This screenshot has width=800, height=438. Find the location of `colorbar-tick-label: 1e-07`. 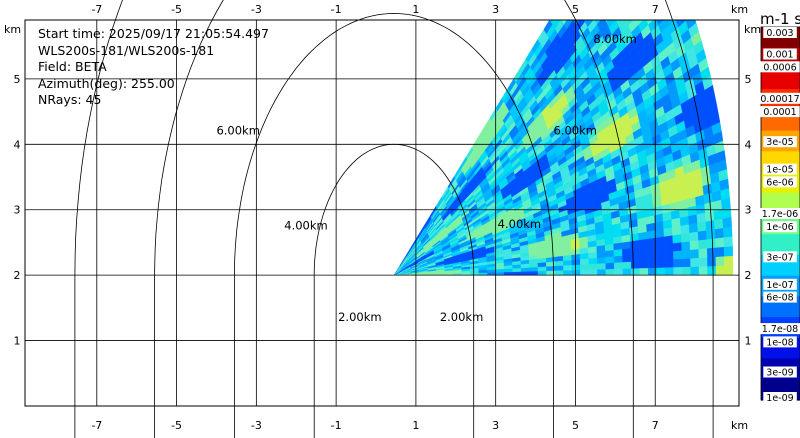

colorbar-tick-label: 1e-07 is located at coordinates (779, 285).